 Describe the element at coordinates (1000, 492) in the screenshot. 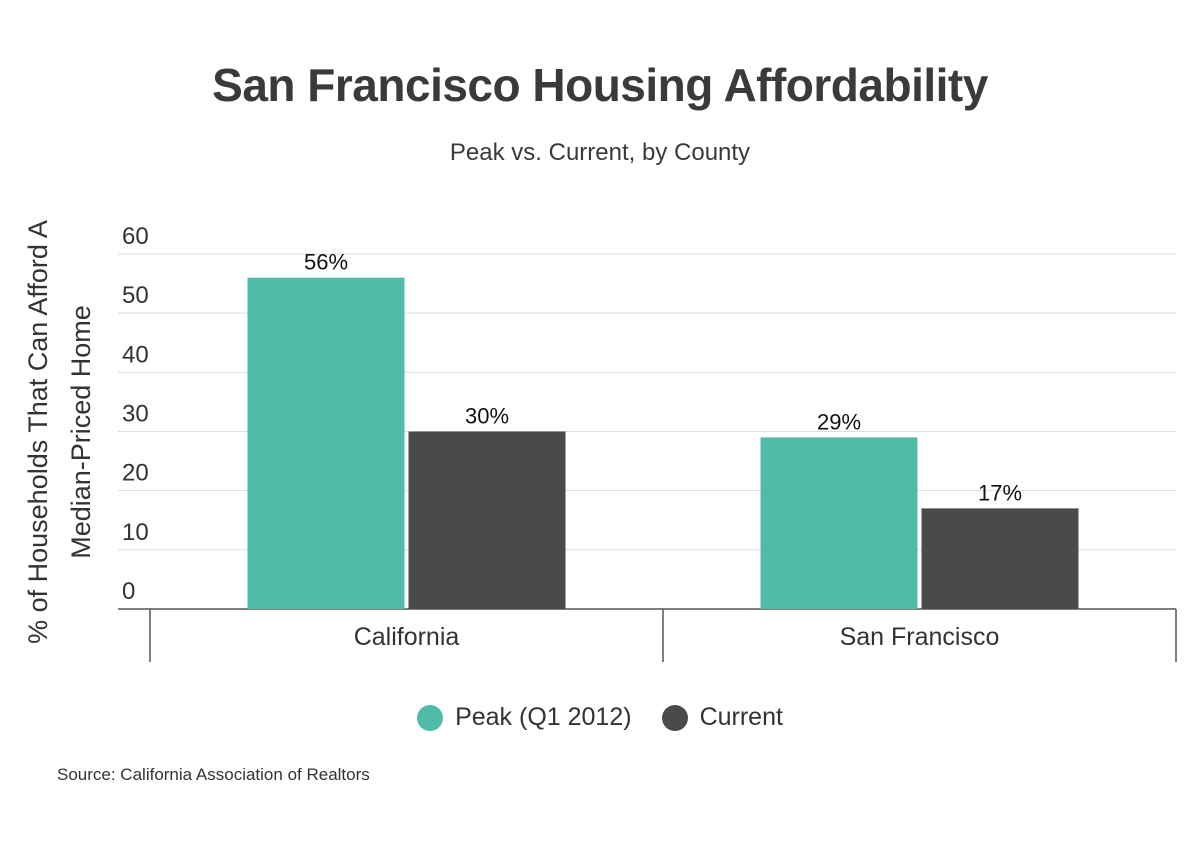

I see `bar-value-label: 17%` at that location.